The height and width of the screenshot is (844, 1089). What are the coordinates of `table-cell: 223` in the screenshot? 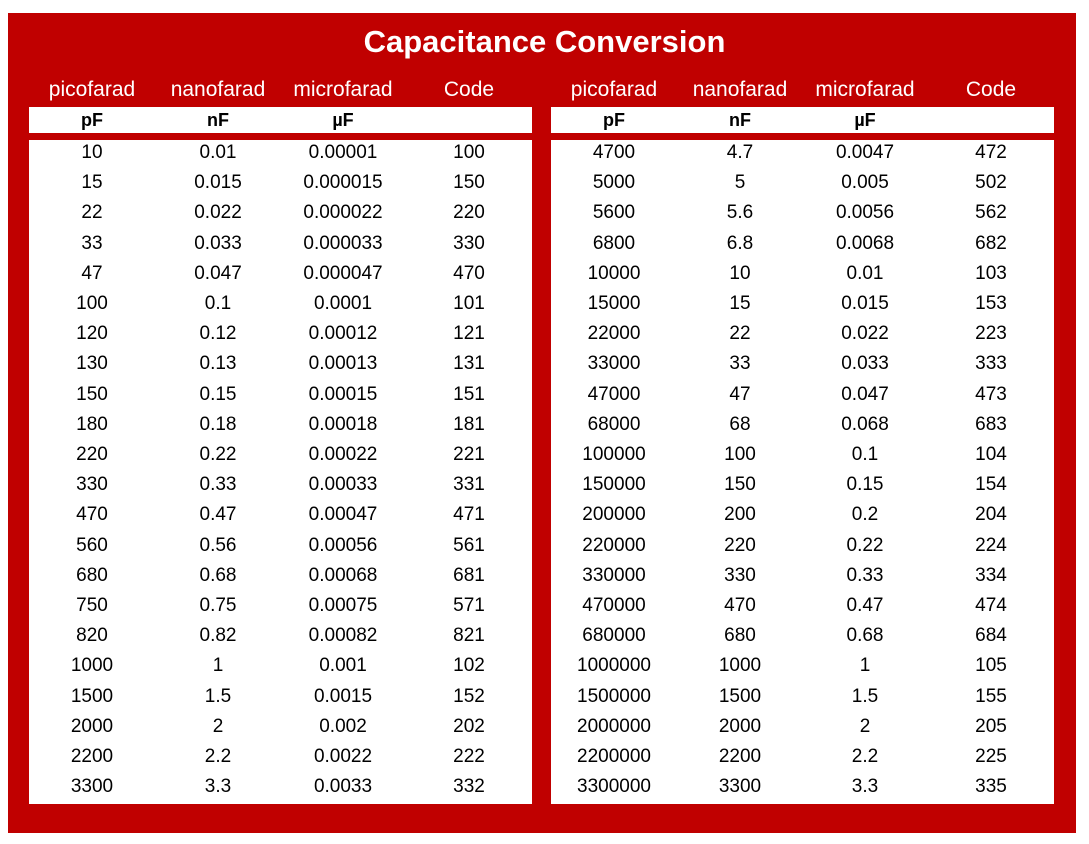 It's located at (991, 334).